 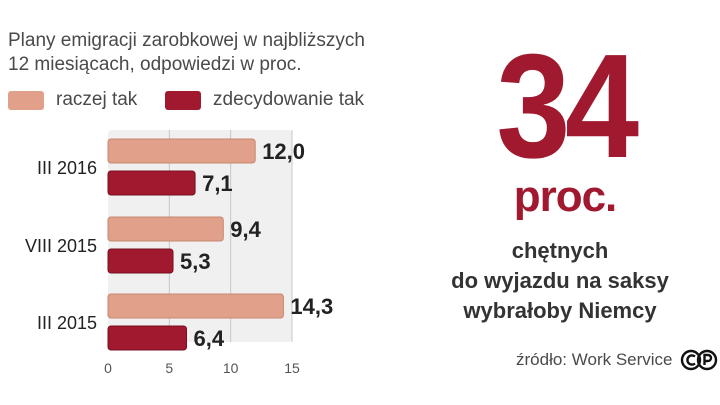 I want to click on legend-swatch-raczej-tak, so click(x=26, y=100).